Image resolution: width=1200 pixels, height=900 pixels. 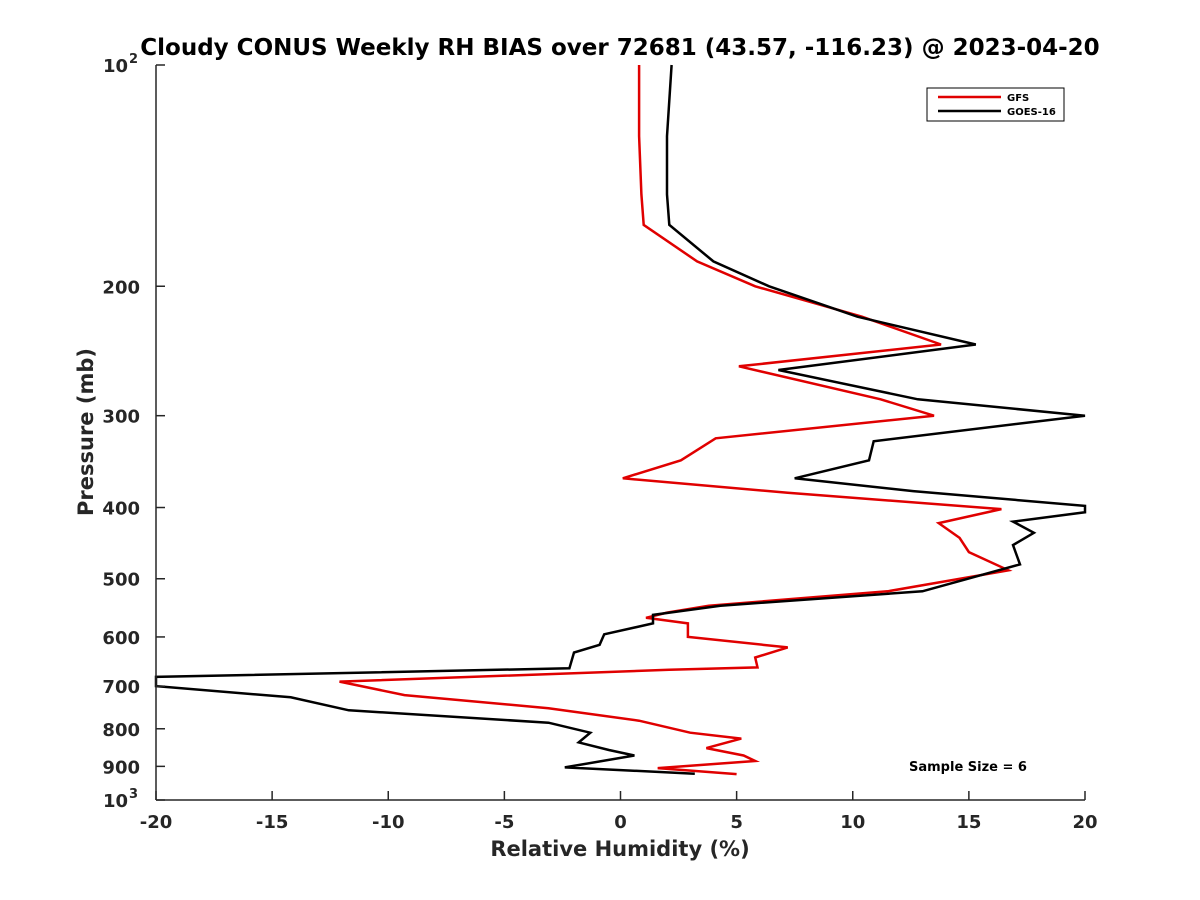 What do you see at coordinates (133, 59) in the screenshot?
I see `y-tick-exponent: 2` at bounding box center [133, 59].